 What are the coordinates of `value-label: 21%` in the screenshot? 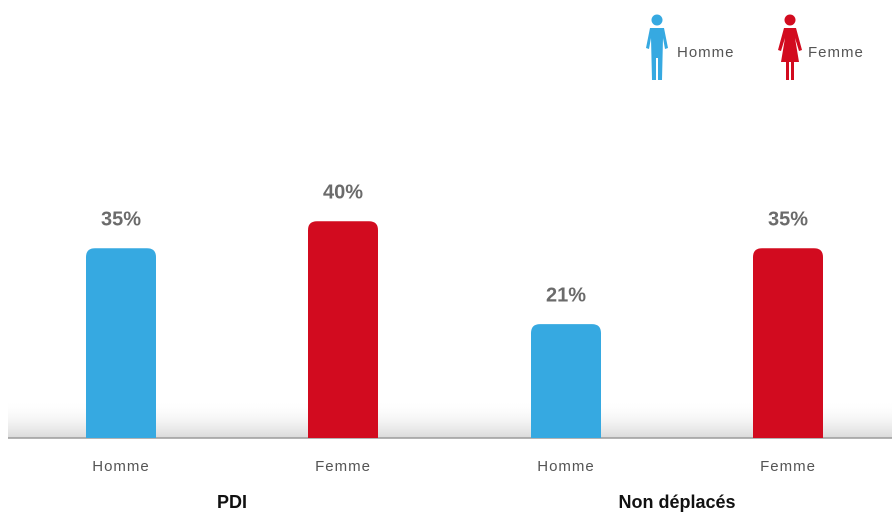 It's located at (566, 295).